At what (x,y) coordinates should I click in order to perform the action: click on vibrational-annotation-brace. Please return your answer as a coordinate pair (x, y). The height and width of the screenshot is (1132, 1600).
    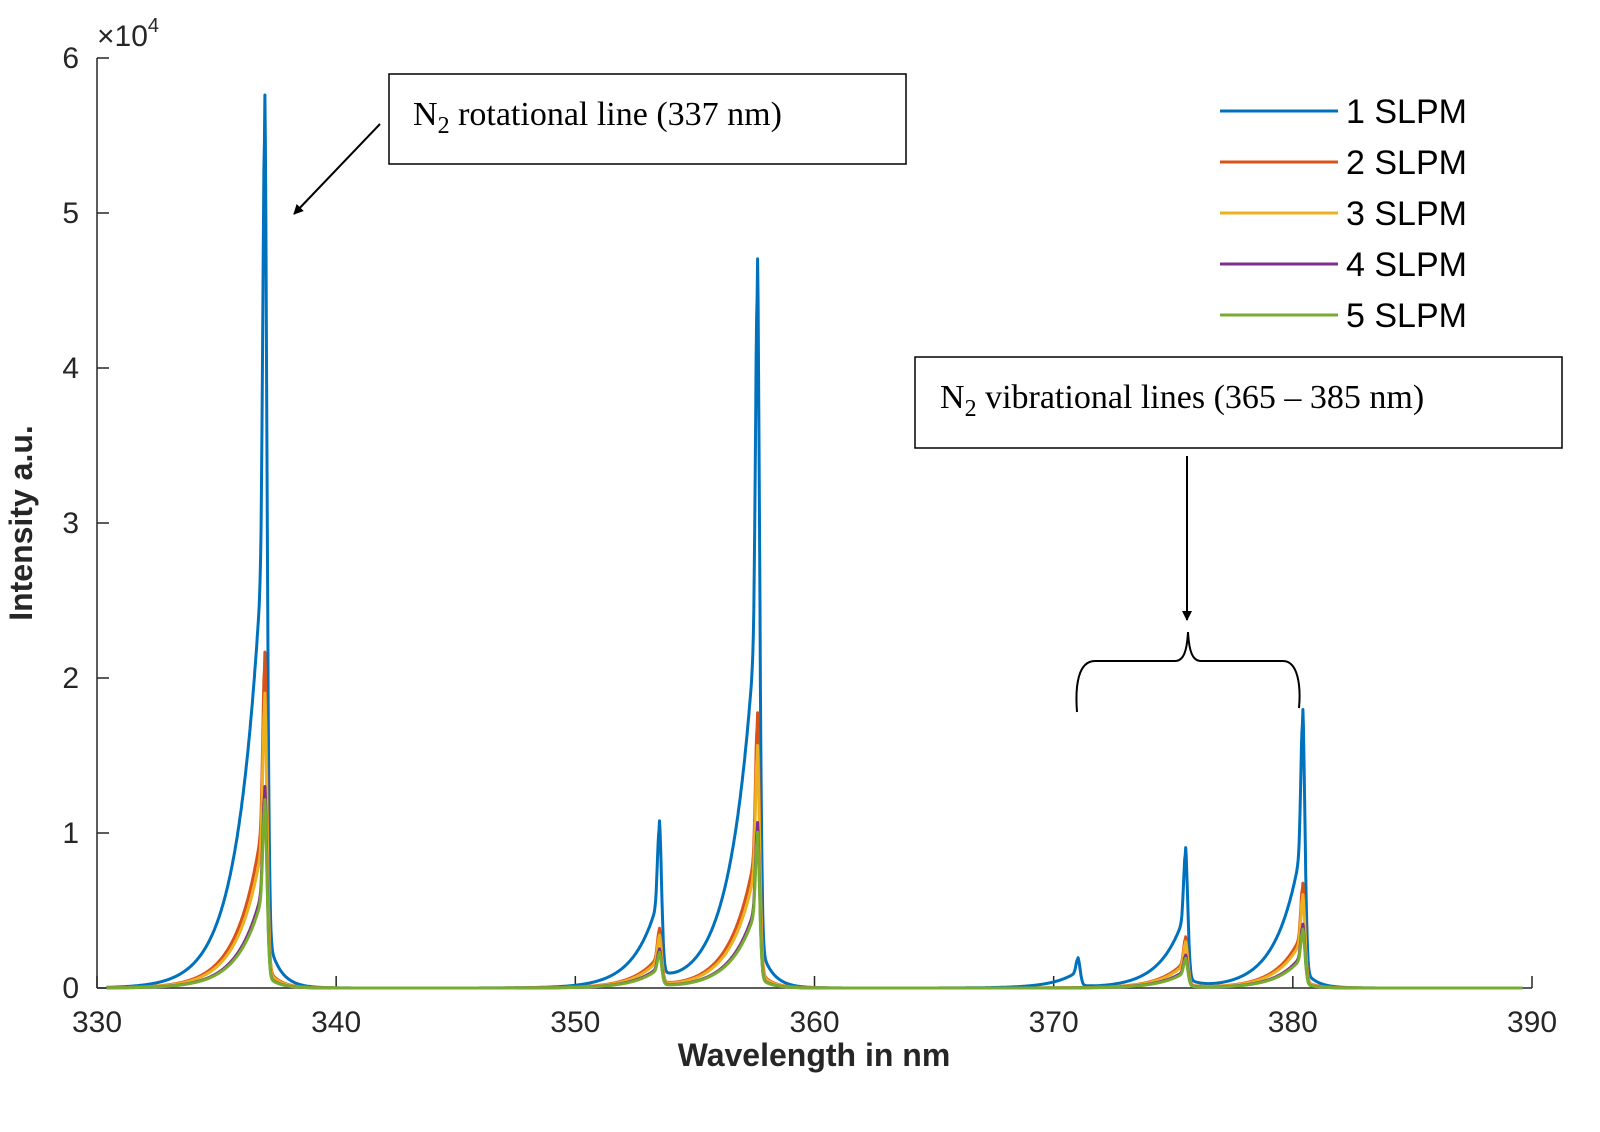
    Looking at the image, I should click on (1188, 672).